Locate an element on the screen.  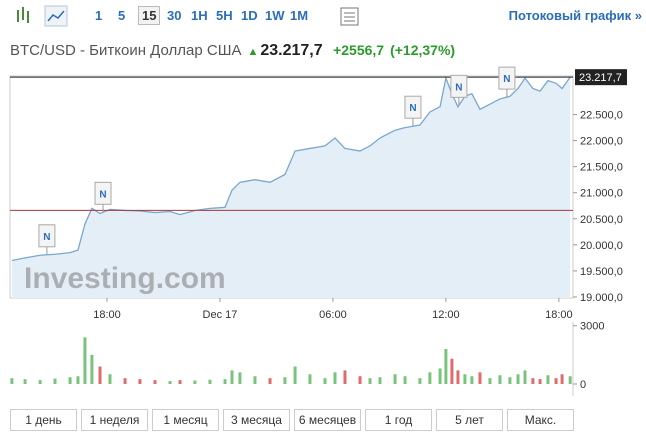
instrument-name: BTC/USD - Биткоин Доллар США is located at coordinates (126, 50).